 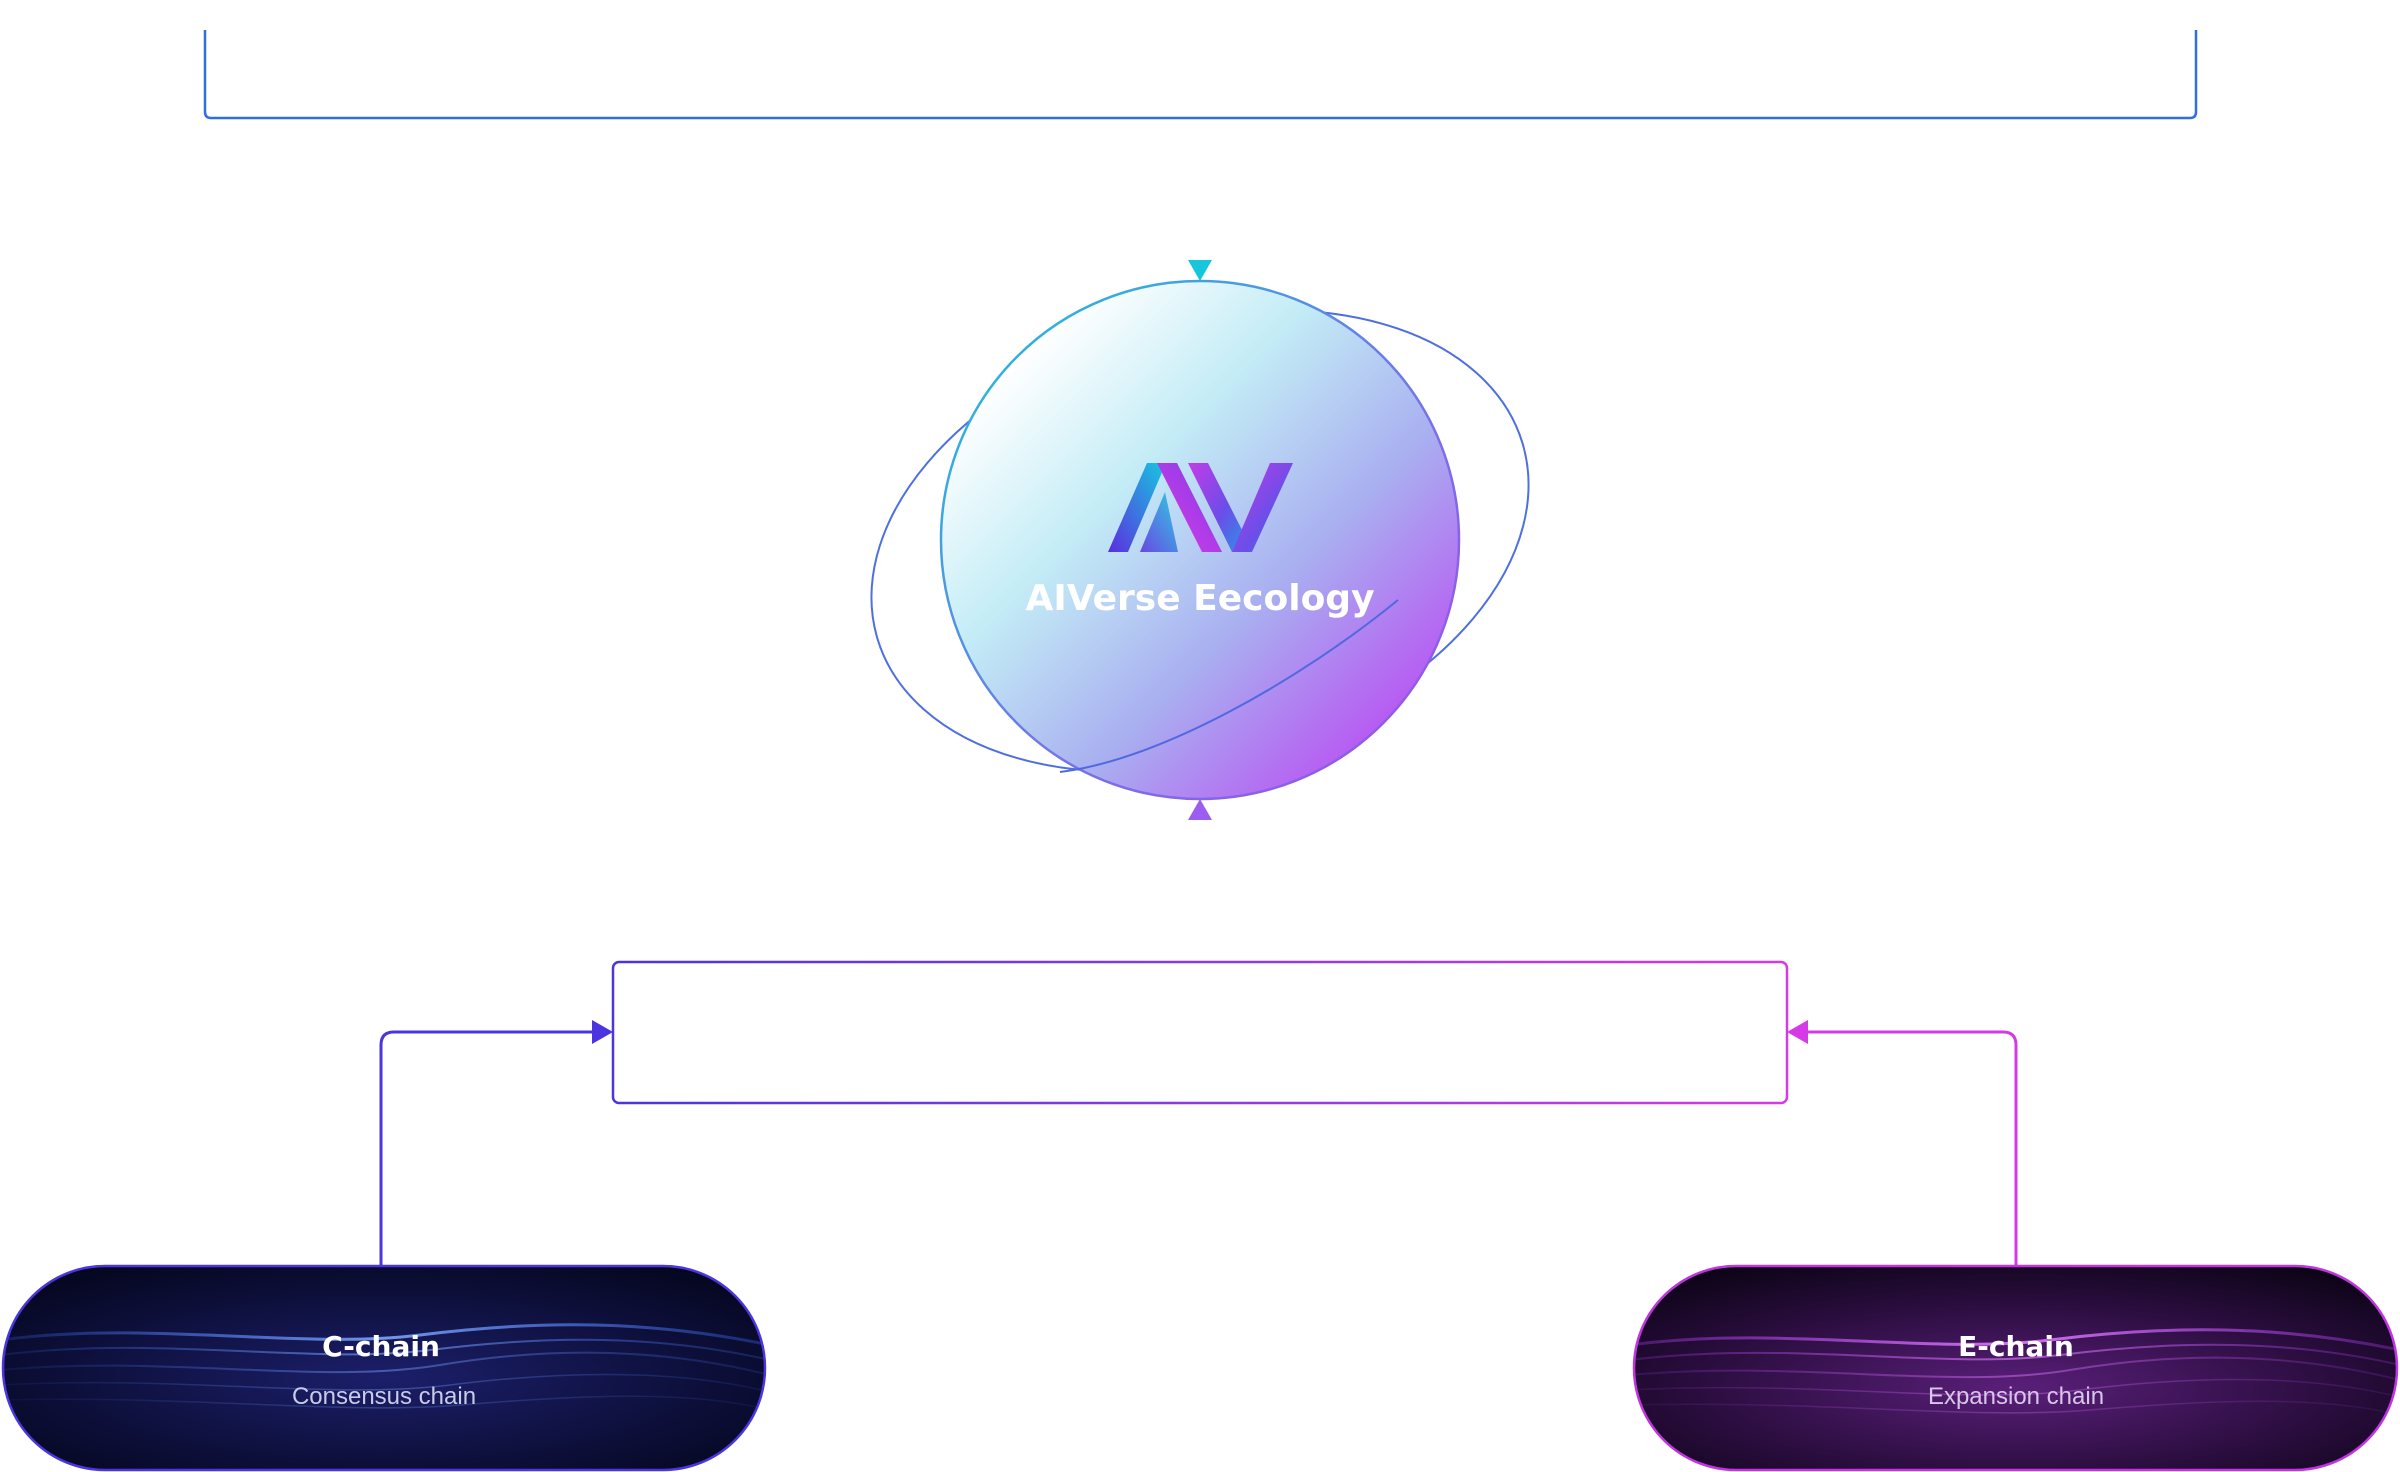 I want to click on center-title: AIVerse Eecology, so click(x=1199, y=598).